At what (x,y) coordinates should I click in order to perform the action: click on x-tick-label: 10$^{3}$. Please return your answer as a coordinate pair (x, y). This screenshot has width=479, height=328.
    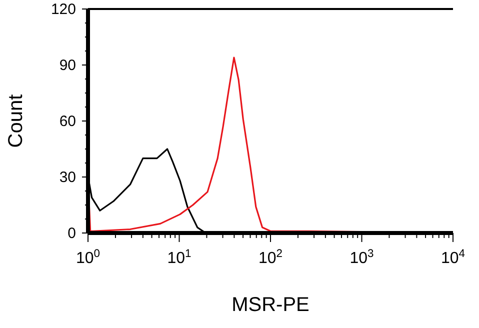
    Looking at the image, I should click on (362, 257).